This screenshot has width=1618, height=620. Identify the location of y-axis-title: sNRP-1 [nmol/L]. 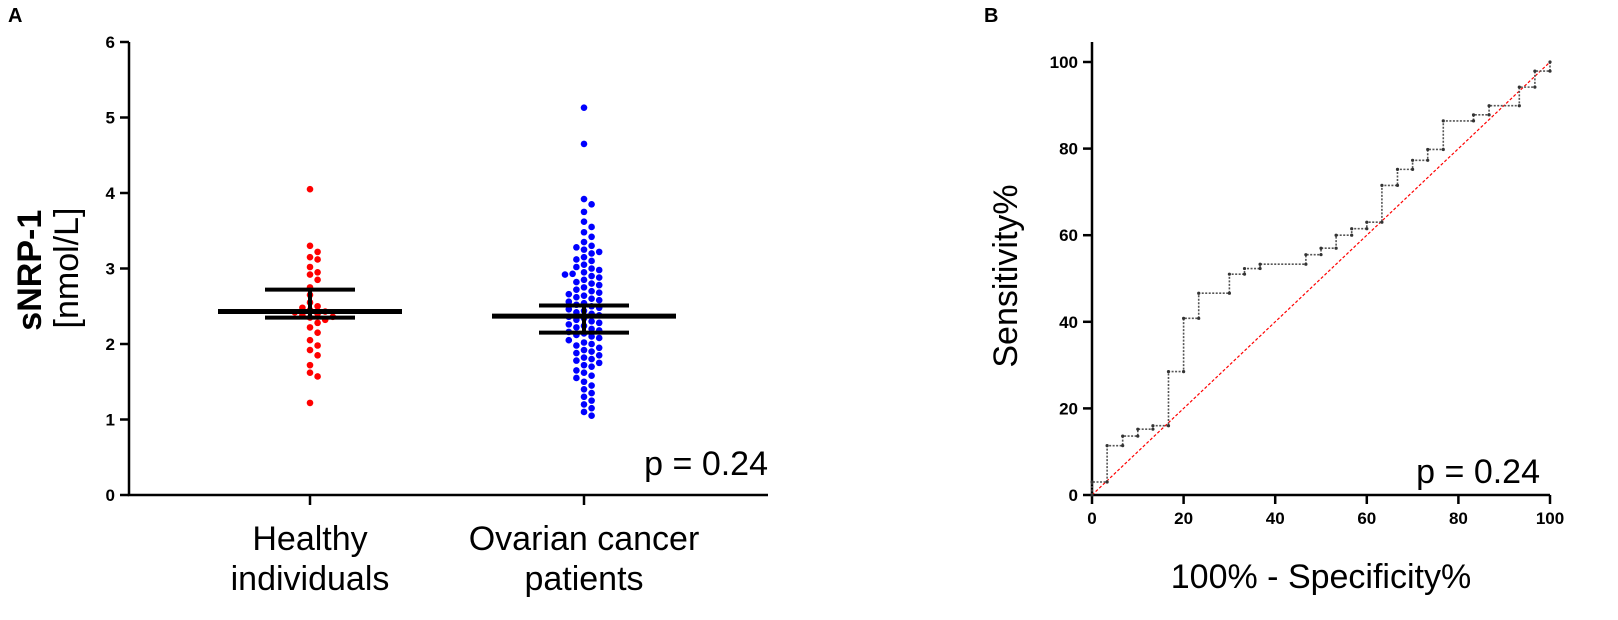
(48, 267).